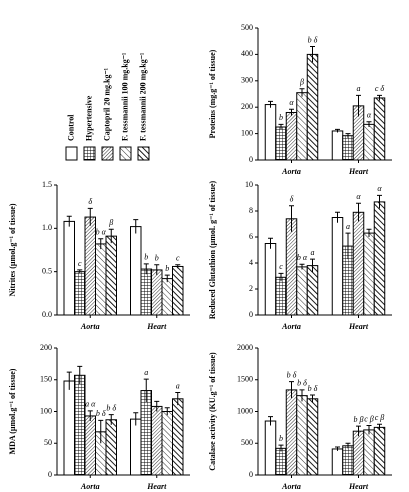 The height and width of the screenshot is (492, 409). I want to click on y-tick-label: 1.5, so click(47, 184).